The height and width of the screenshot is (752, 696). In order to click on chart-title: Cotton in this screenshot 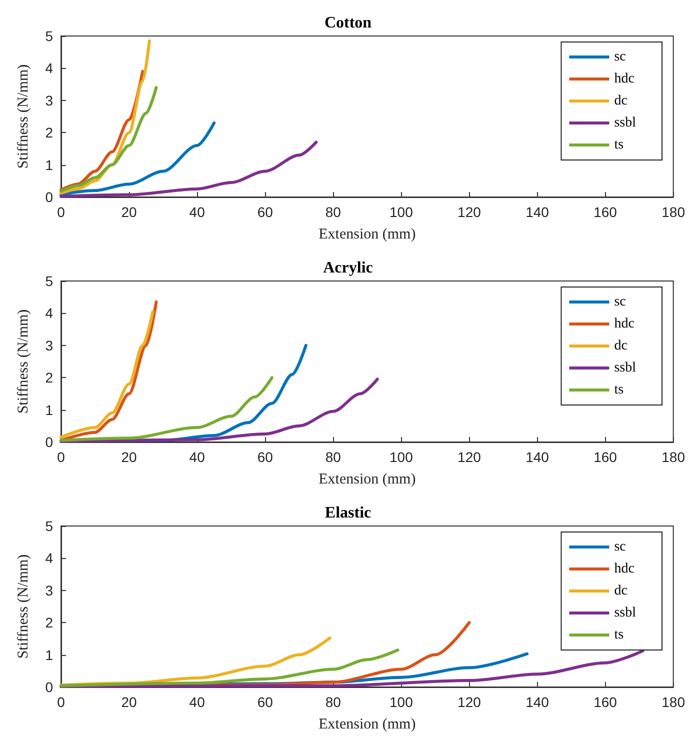, I will do `click(348, 23)`.